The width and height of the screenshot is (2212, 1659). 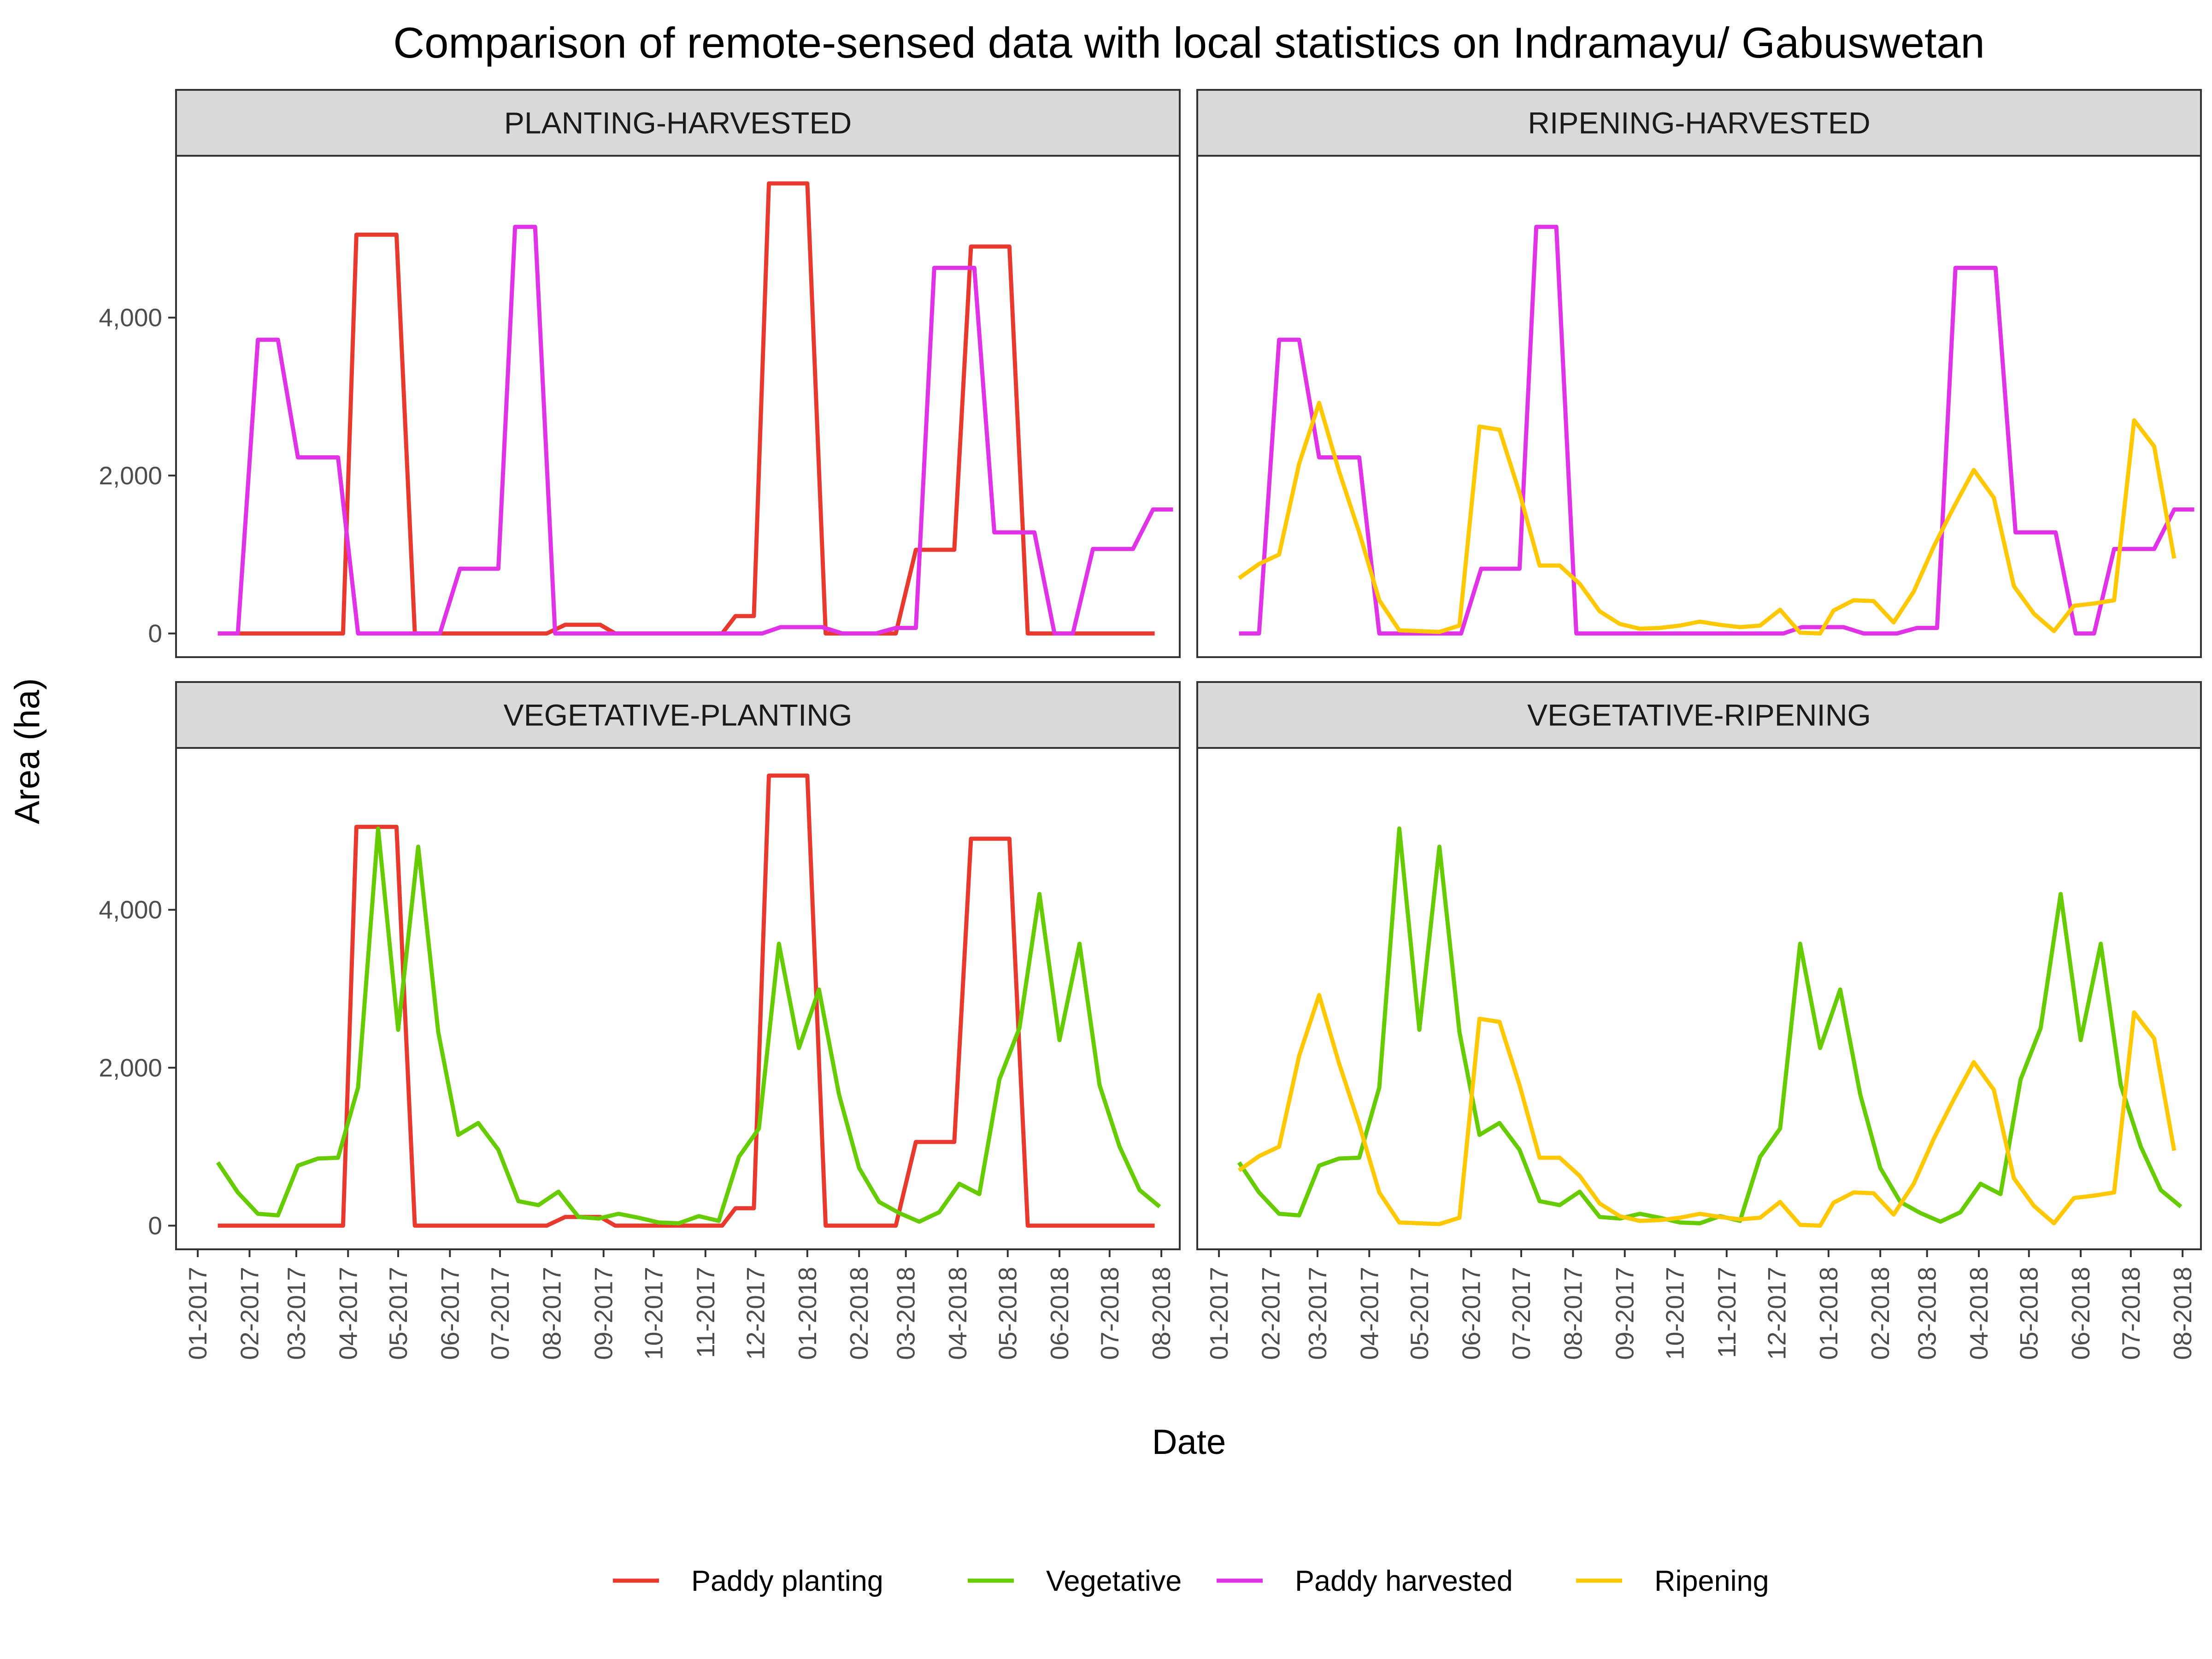 What do you see at coordinates (695, 430) in the screenshot?
I see `series-line-paddy-harvested` at bounding box center [695, 430].